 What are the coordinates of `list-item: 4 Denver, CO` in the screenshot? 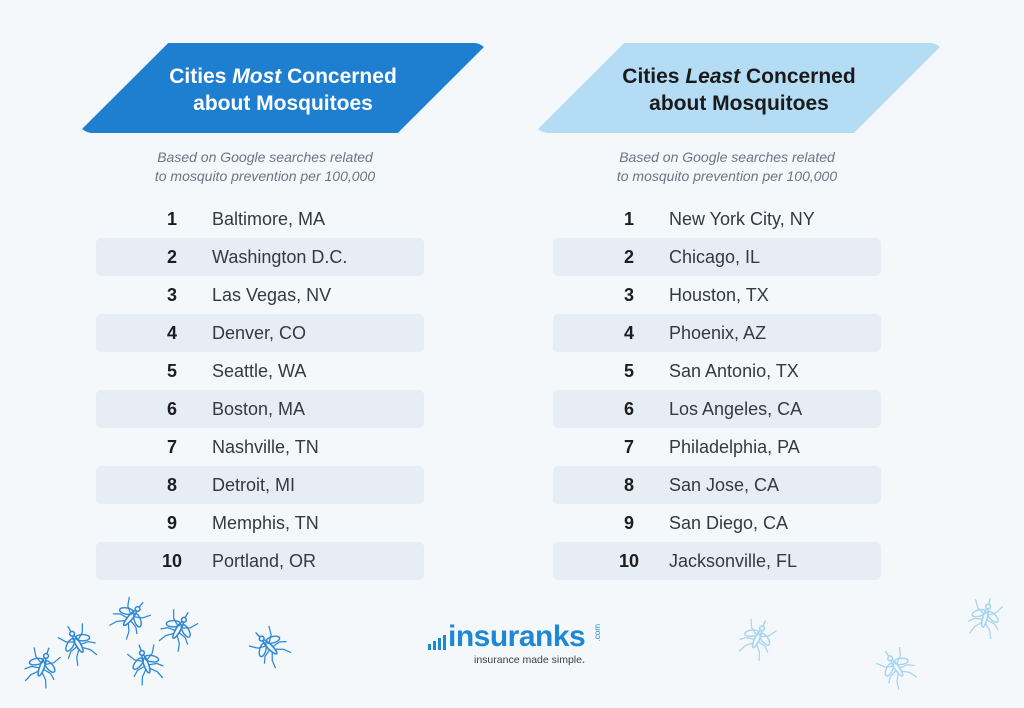 It's located at (260, 333).